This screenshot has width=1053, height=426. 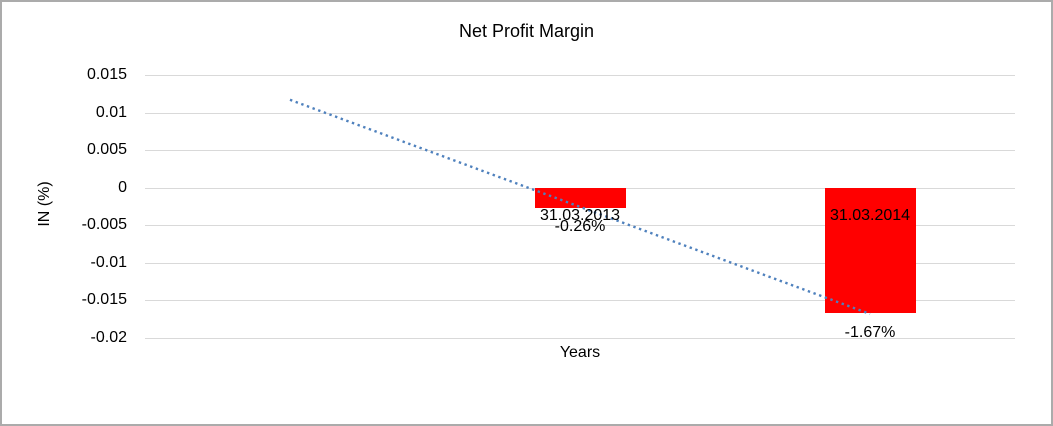 What do you see at coordinates (111, 112) in the screenshot?
I see `y-tick-label: 0.01` at bounding box center [111, 112].